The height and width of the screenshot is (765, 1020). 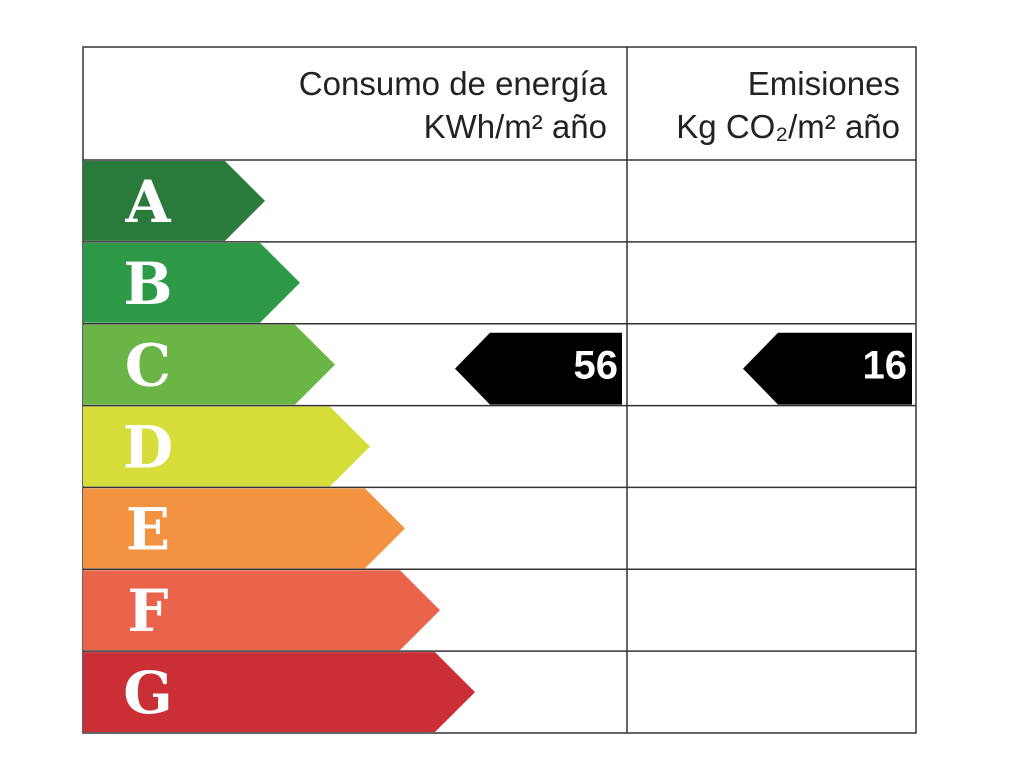 I want to click on emissions-value: 16, so click(x=885, y=366).